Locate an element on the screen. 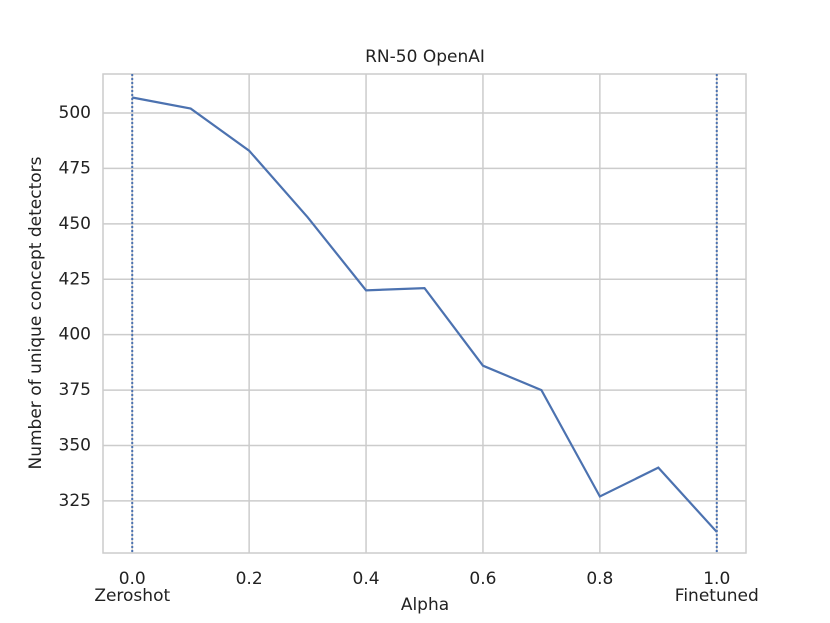 The image size is (830, 623). x-tick-label: 0.0 is located at coordinates (132, 579).